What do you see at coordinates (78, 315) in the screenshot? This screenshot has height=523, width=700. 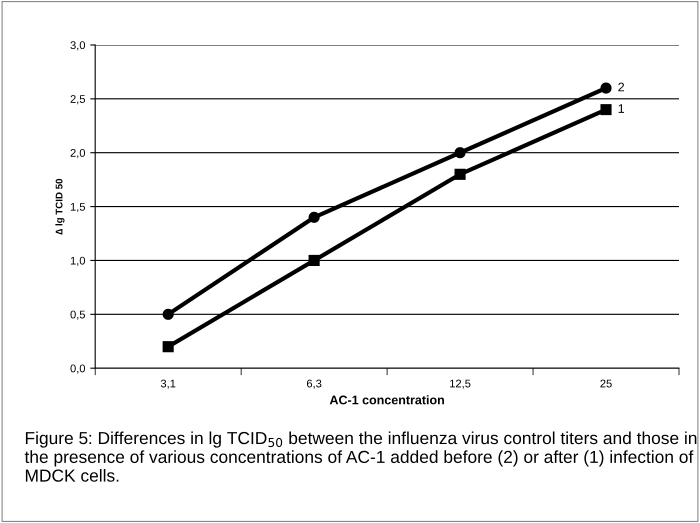 I see `y-tick-label: 0,5` at bounding box center [78, 315].